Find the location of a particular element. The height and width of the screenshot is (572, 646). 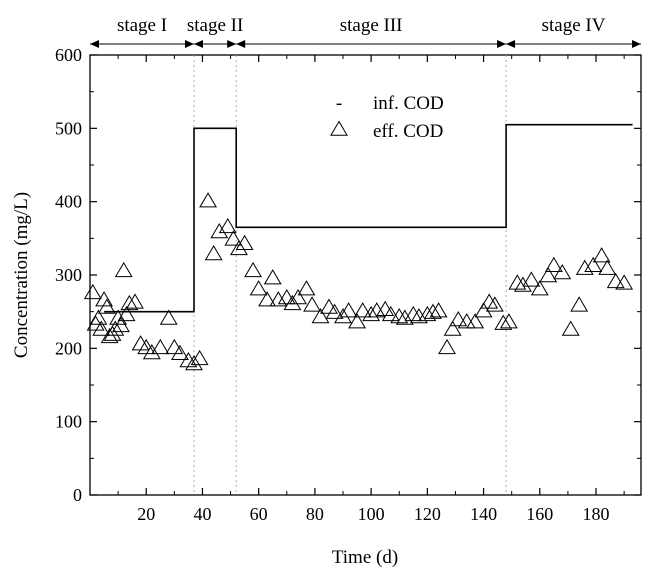

stage-annotation: stage I is located at coordinates (142, 31).